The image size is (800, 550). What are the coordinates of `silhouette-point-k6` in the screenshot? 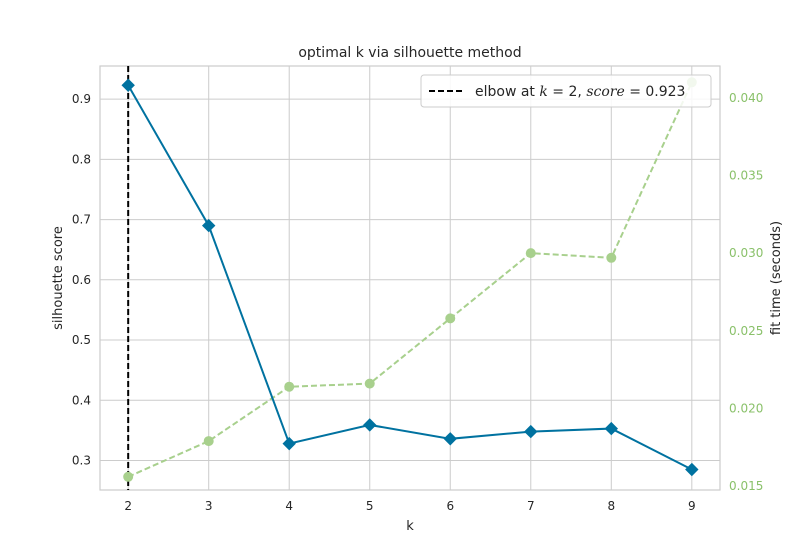 It's located at (450, 439).